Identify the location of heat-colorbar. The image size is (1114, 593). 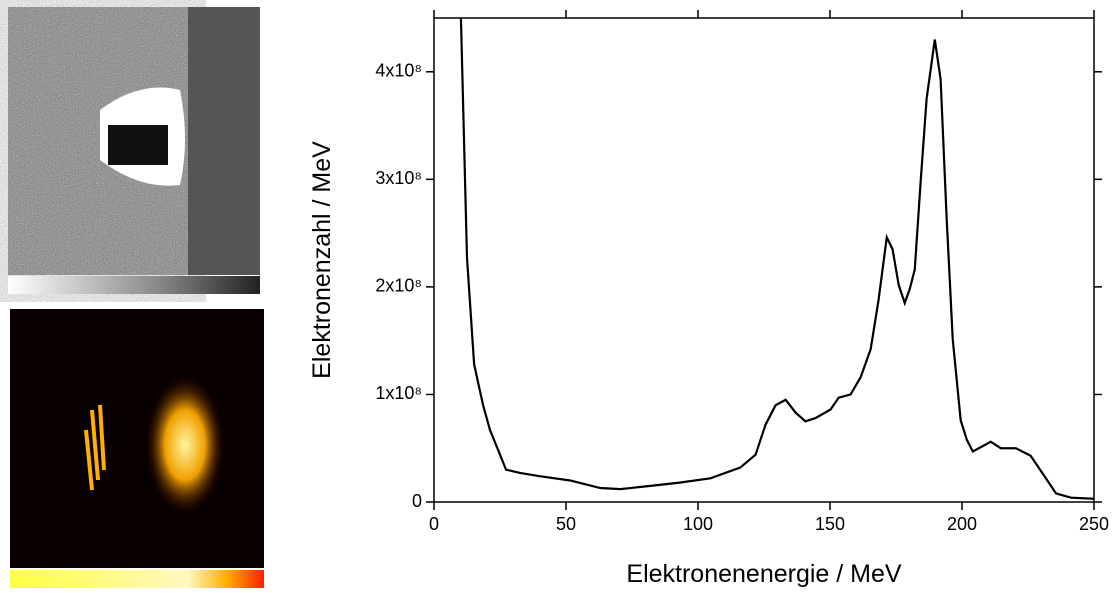
(137, 579).